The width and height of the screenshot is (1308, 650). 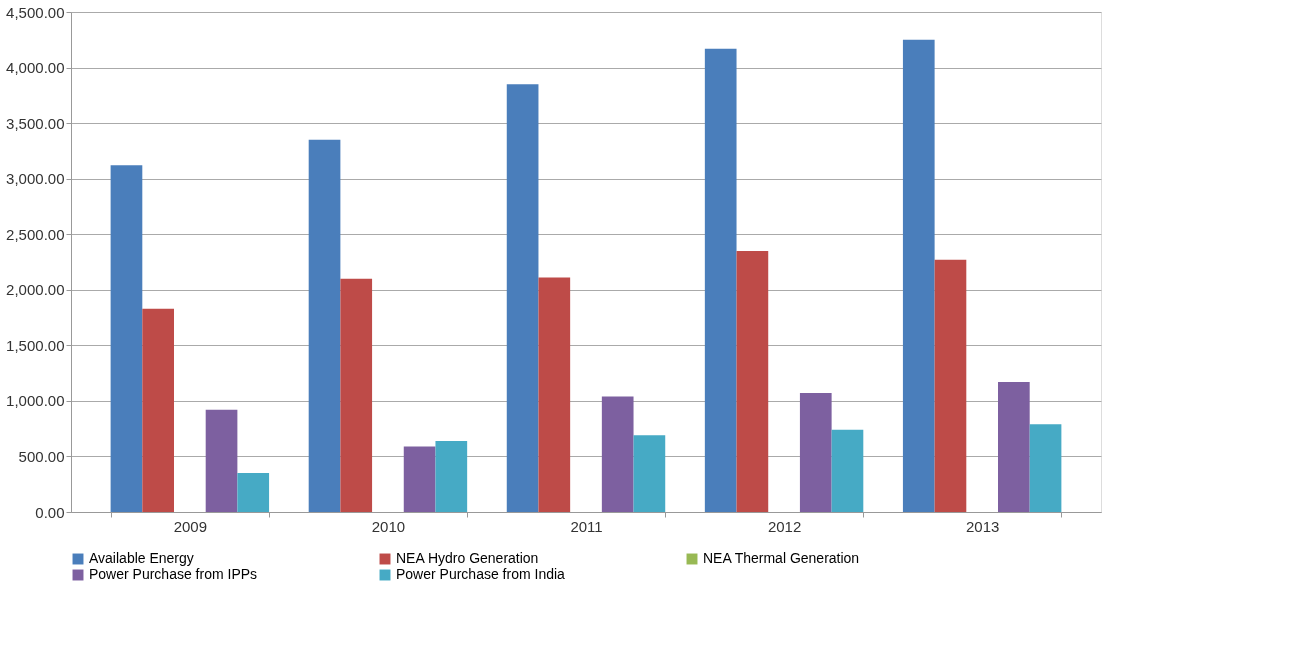 What do you see at coordinates (467, 558) in the screenshot?
I see `legend-label: NEA Hydro Generation` at bounding box center [467, 558].